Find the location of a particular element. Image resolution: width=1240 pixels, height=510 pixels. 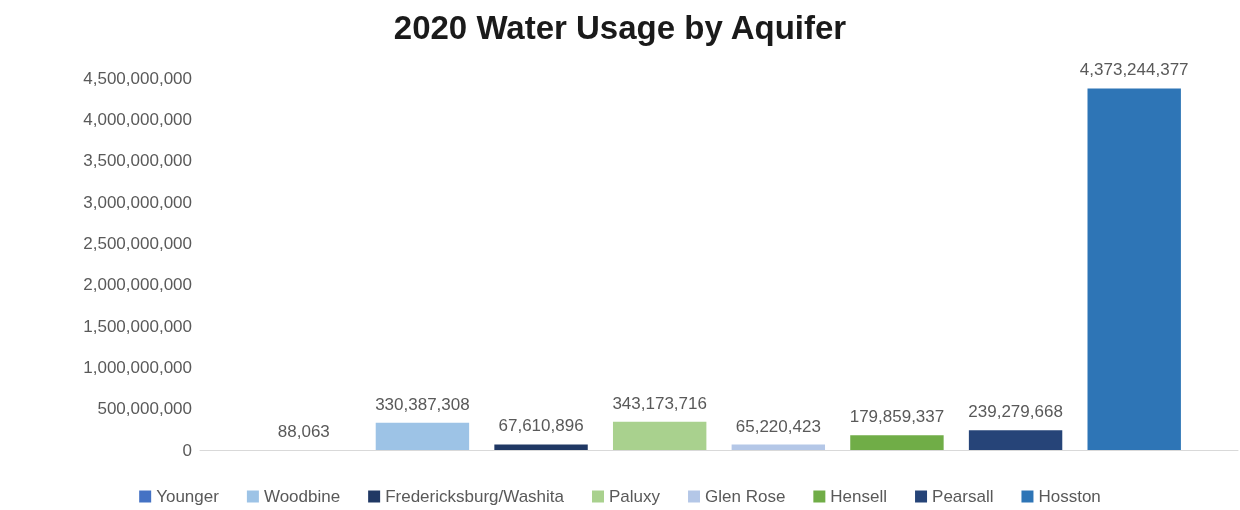

y-tick-label: 1,500,000,000 is located at coordinates (137, 326).